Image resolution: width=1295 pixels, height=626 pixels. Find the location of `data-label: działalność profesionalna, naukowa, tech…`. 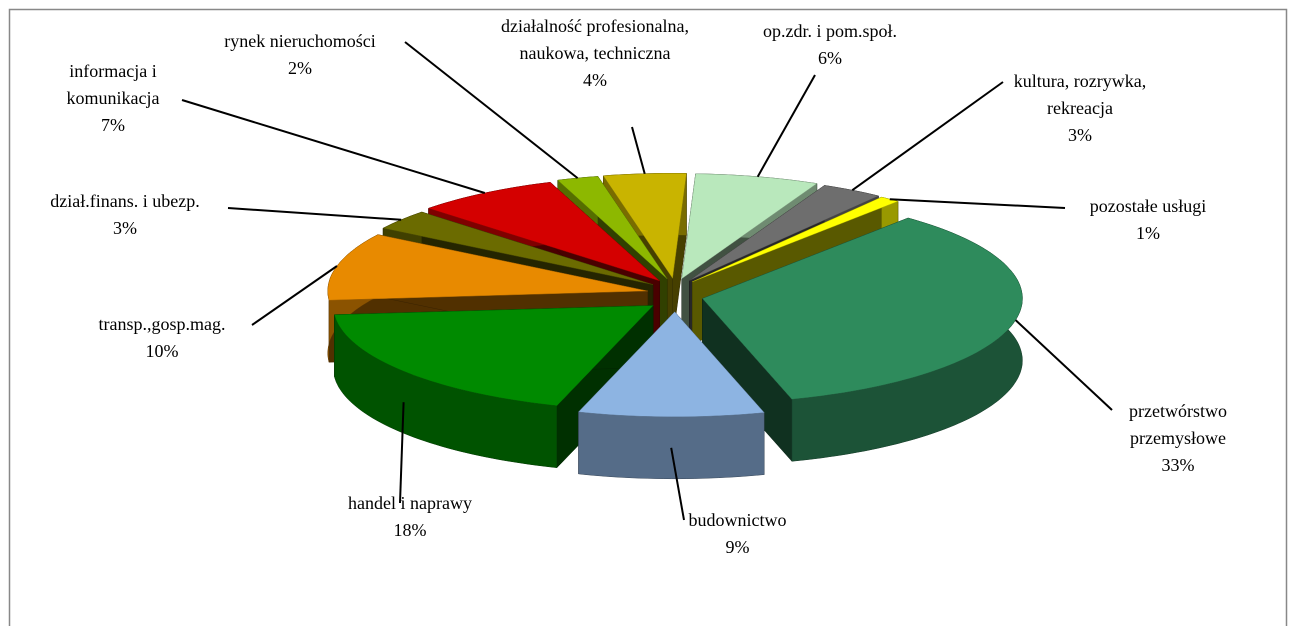

data-label: działalność profesionalna, naukowa, tech… is located at coordinates (595, 53).